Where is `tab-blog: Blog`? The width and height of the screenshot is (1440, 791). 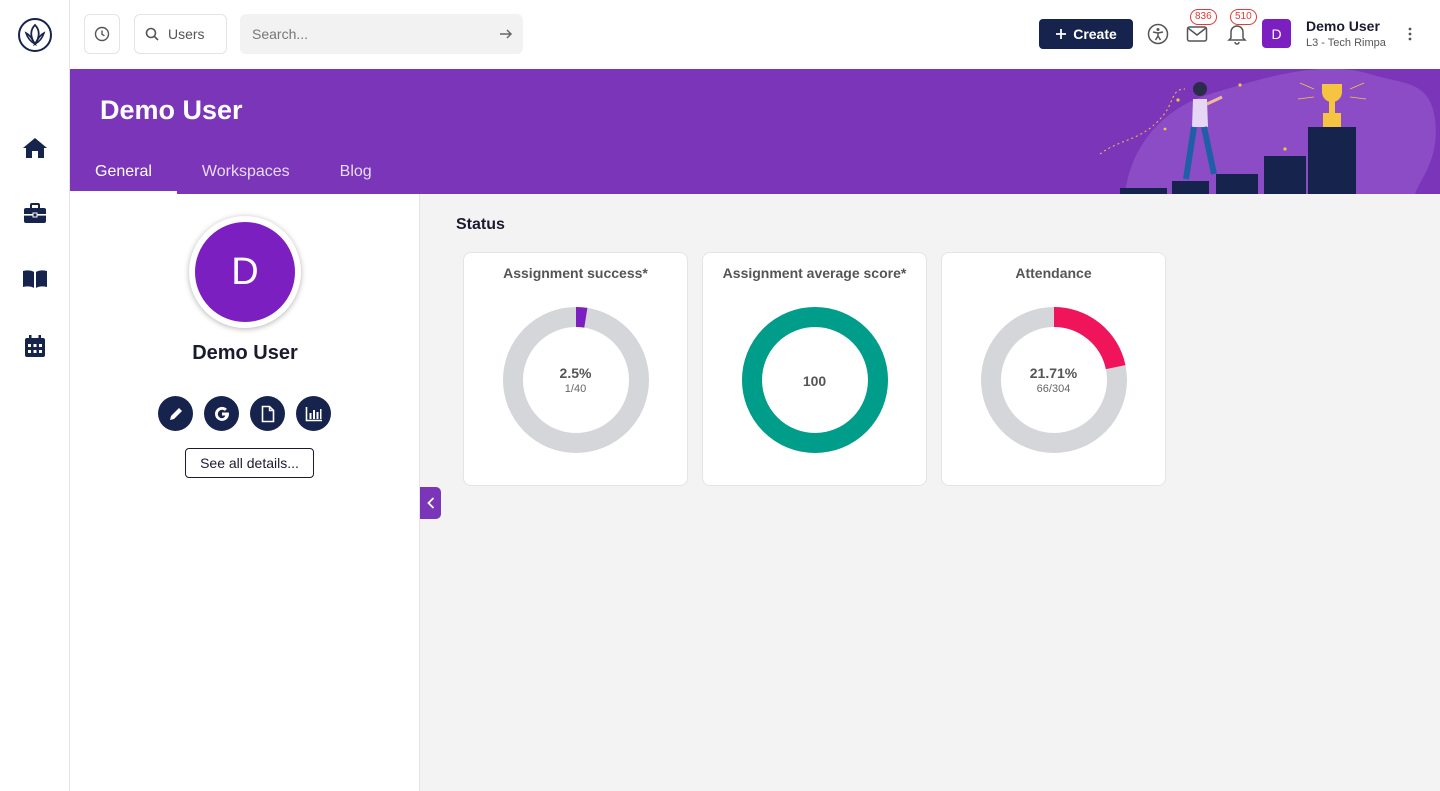 tab-blog: Blog is located at coordinates (355, 171).